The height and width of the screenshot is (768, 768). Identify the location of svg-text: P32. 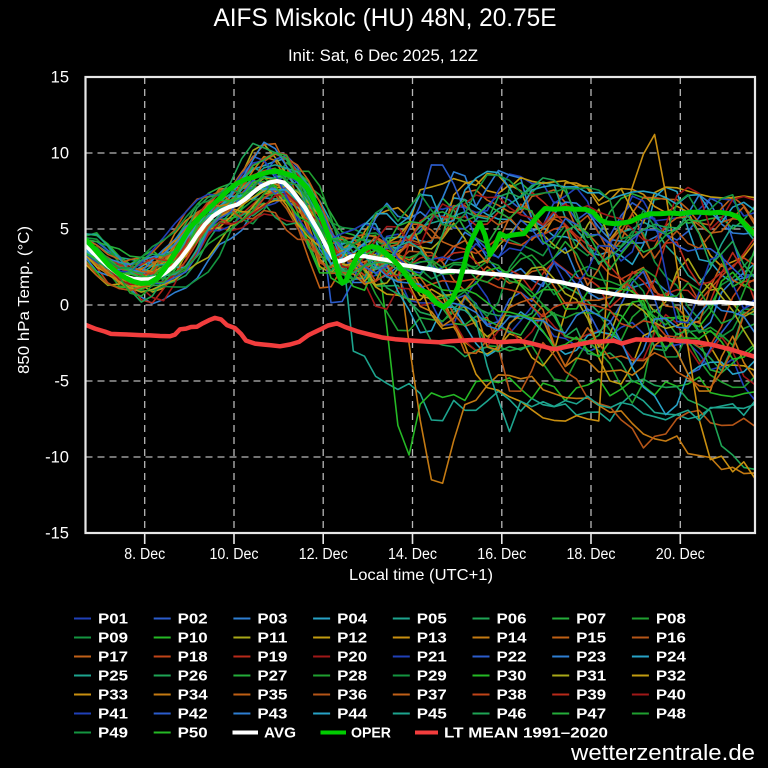
(671, 677).